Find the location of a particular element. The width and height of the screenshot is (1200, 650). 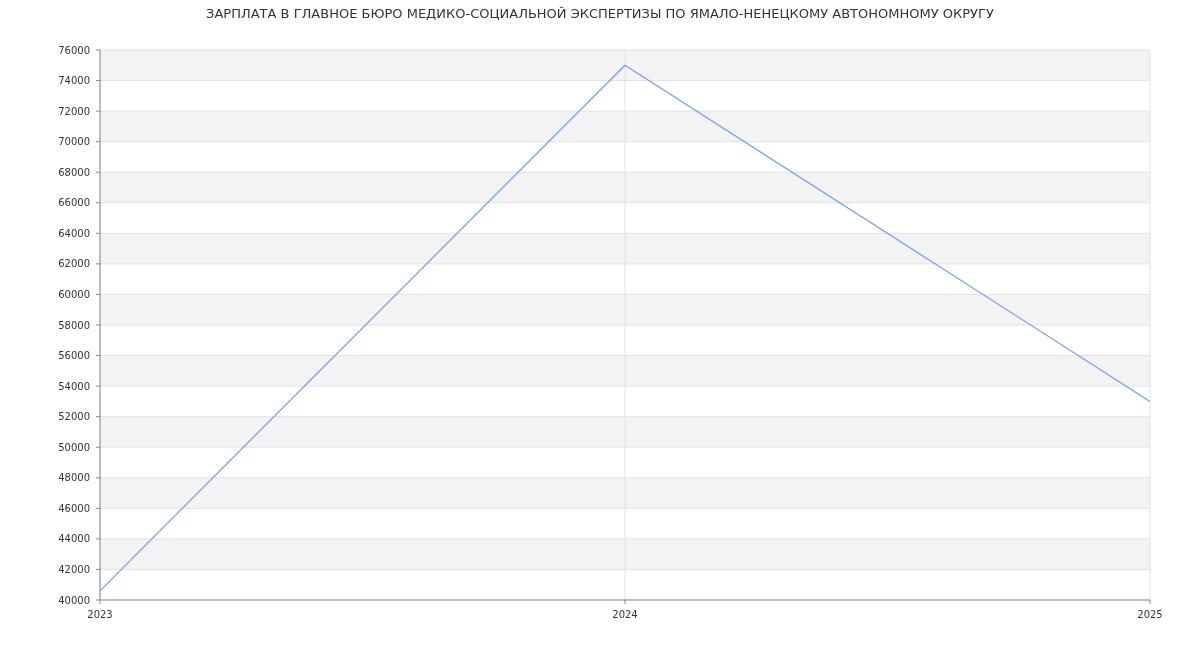

y-tick-label: 58000 is located at coordinates (74, 325).